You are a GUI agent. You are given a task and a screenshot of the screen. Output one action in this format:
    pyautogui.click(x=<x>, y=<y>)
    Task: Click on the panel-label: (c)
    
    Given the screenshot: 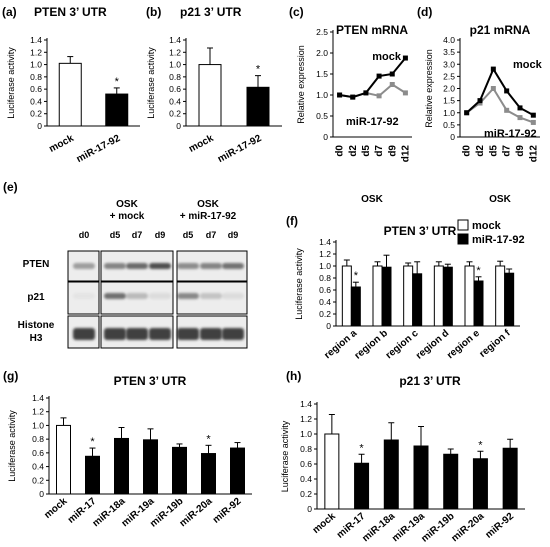 What is the action you would take?
    pyautogui.click(x=296, y=12)
    